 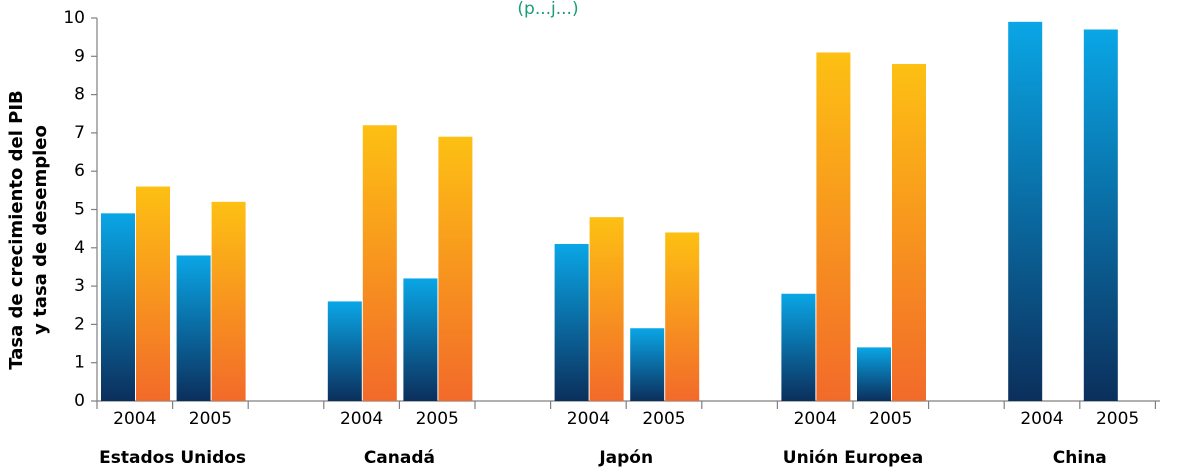 I want to click on x-group-label: Estados Unidos, so click(x=172, y=458).